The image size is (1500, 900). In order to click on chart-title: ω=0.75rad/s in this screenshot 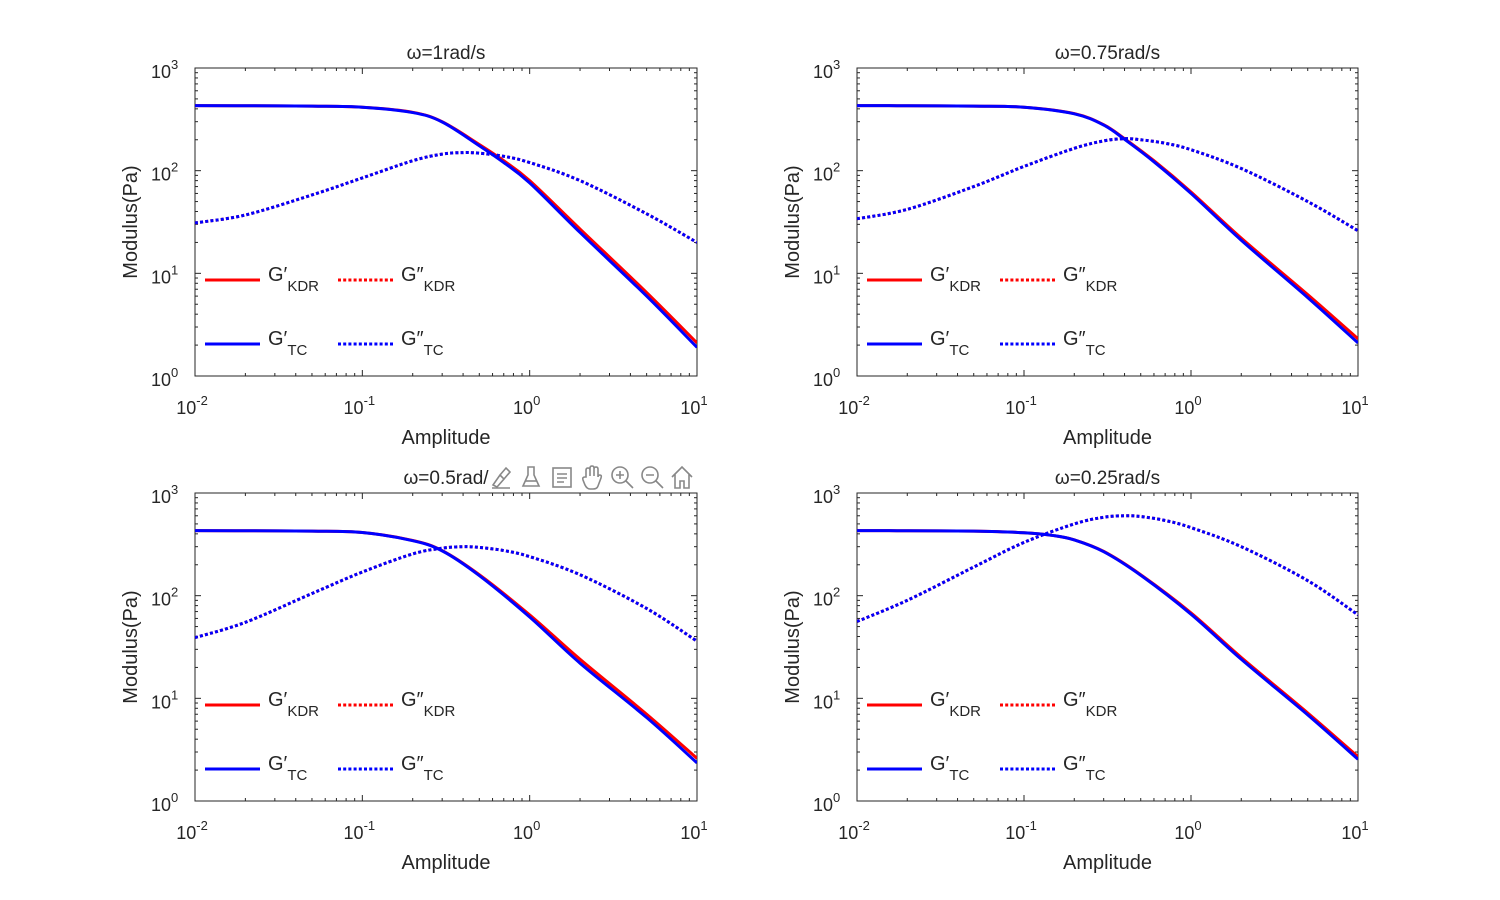, I will do `click(1107, 53)`.